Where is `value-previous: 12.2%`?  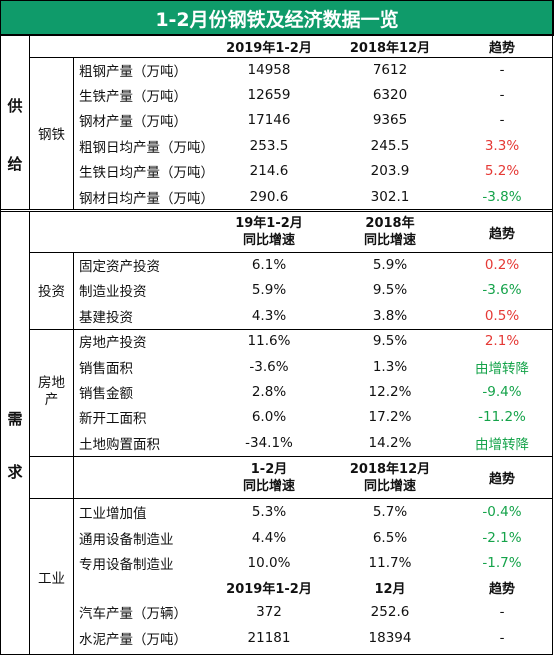 value-previous: 12.2% is located at coordinates (390, 392).